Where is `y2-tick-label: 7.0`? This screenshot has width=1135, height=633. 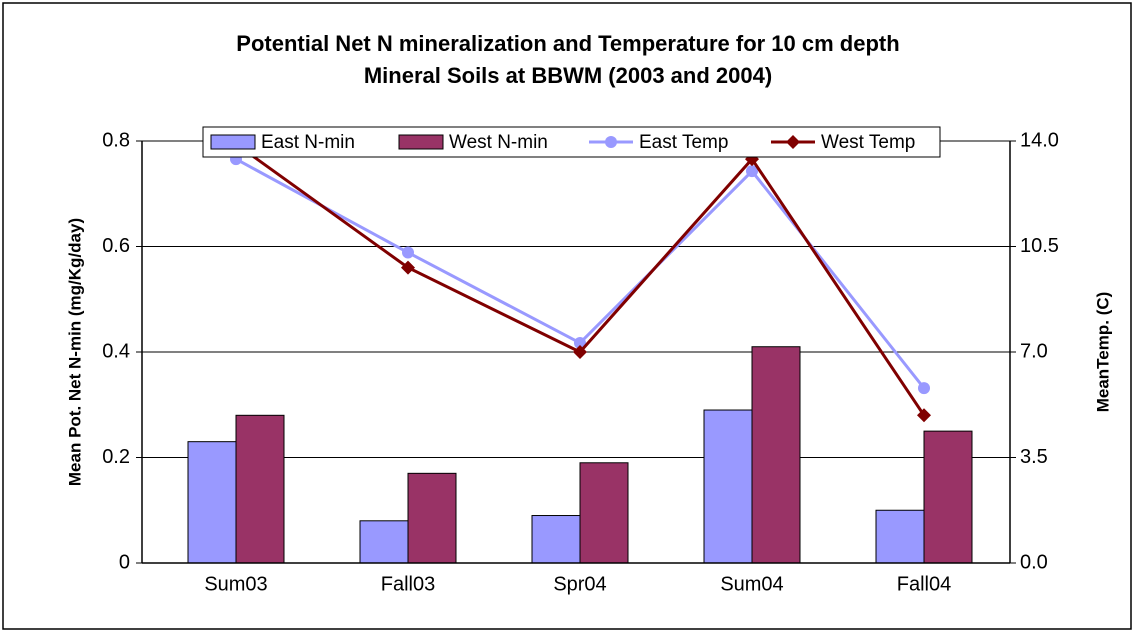 y2-tick-label: 7.0 is located at coordinates (1034, 351).